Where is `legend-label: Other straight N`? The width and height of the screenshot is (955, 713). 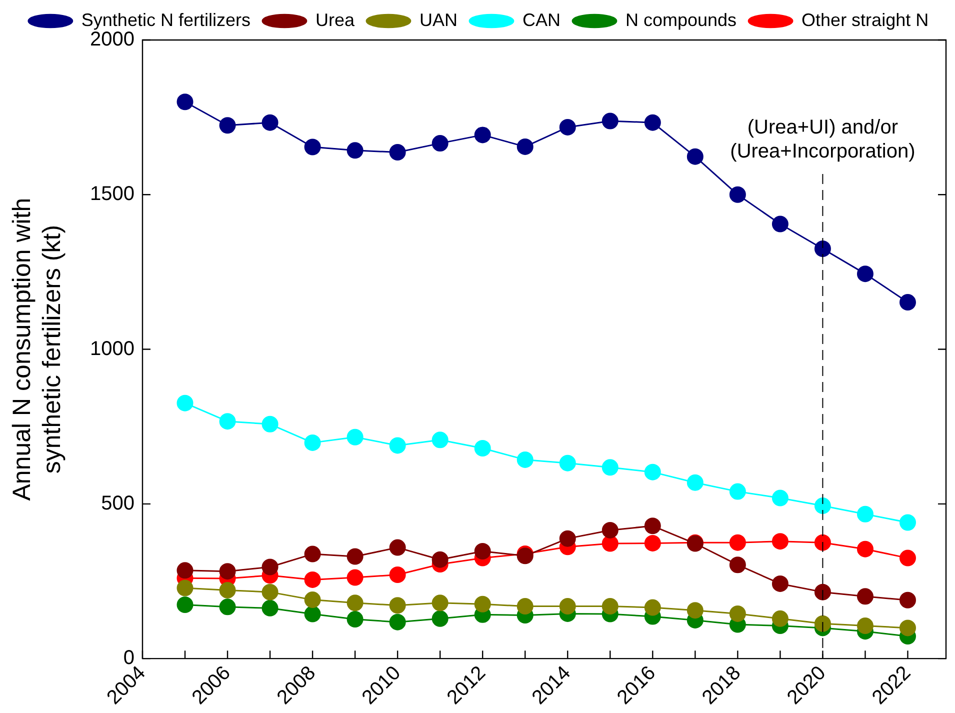
legend-label: Other straight N is located at coordinates (865, 20).